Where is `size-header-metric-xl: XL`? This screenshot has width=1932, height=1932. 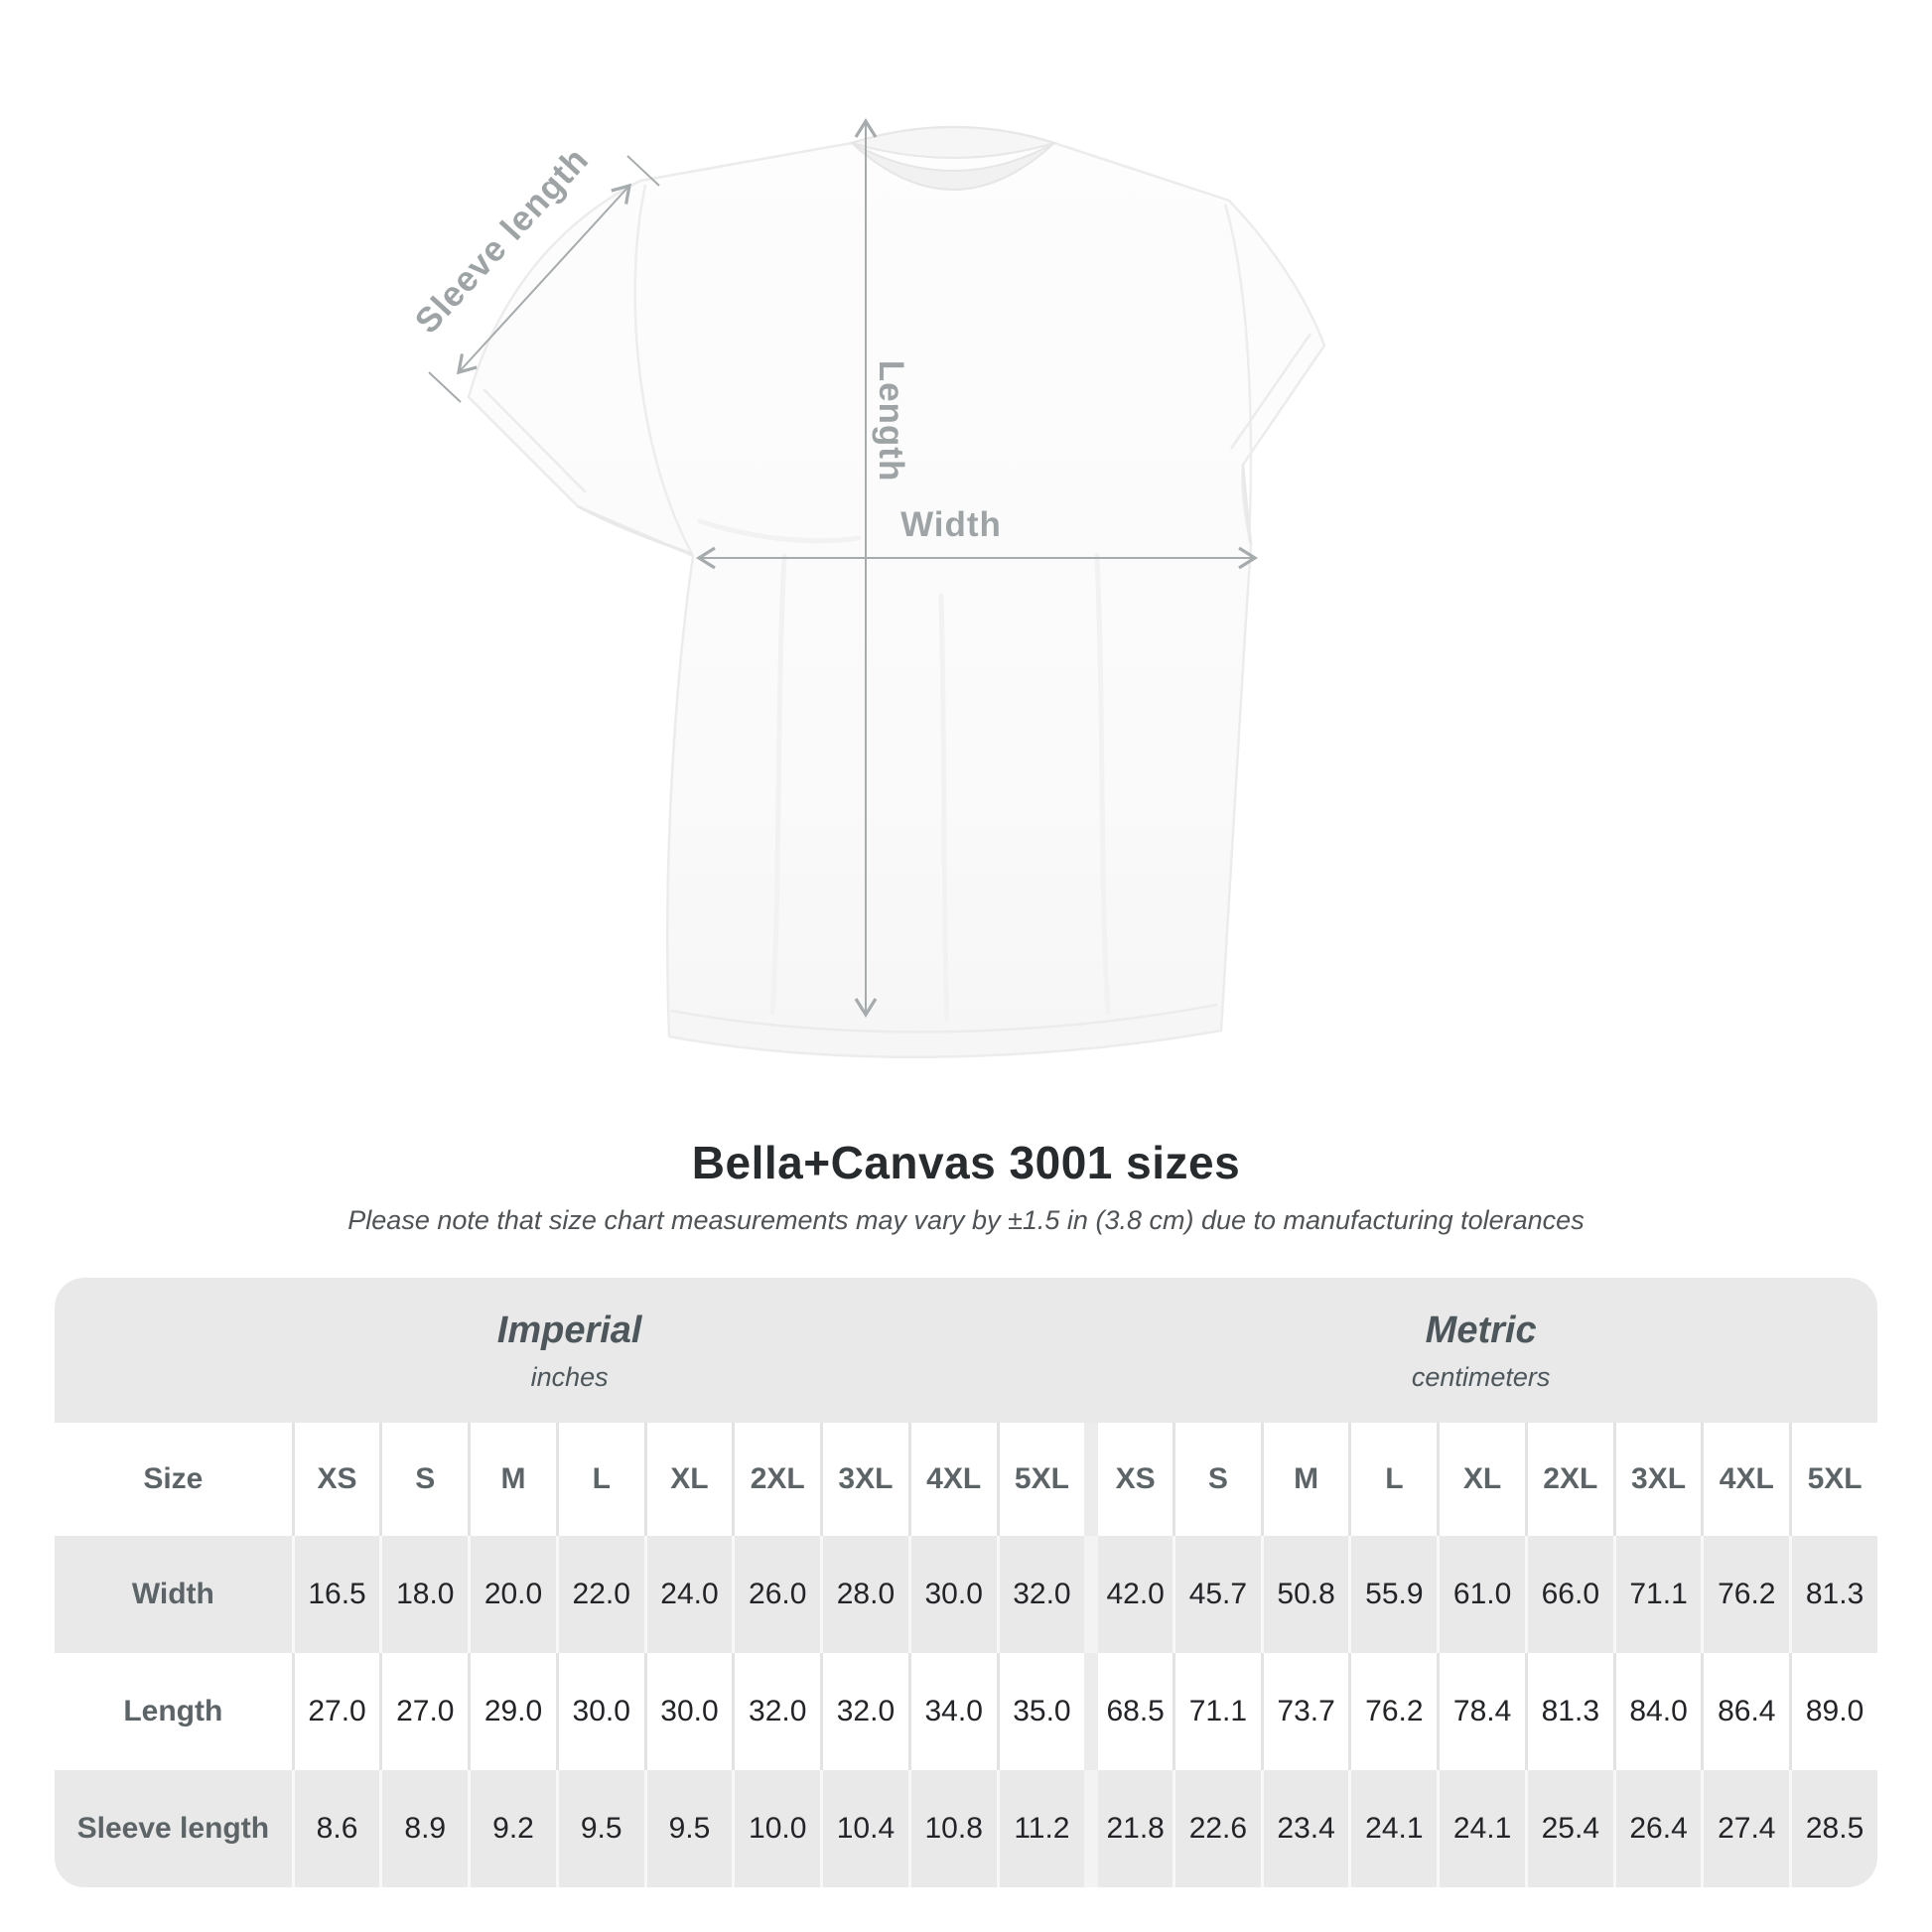 size-header-metric-xl: XL is located at coordinates (1481, 1480).